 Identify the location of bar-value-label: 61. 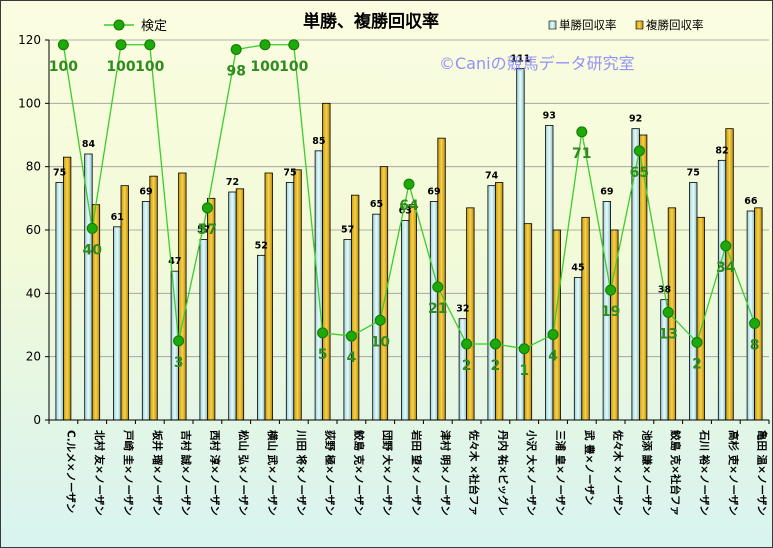
(117, 217).